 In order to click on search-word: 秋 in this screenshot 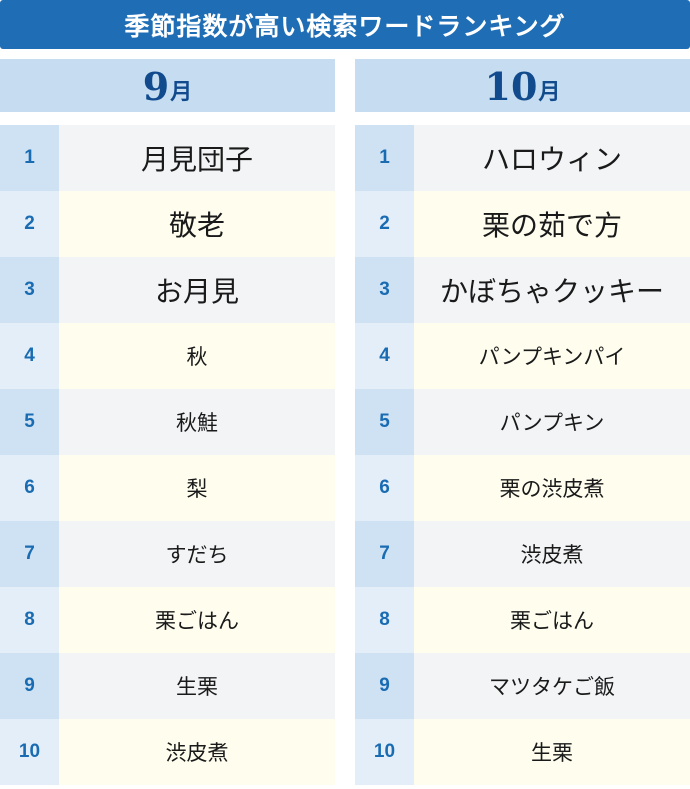, I will do `click(197, 356)`.